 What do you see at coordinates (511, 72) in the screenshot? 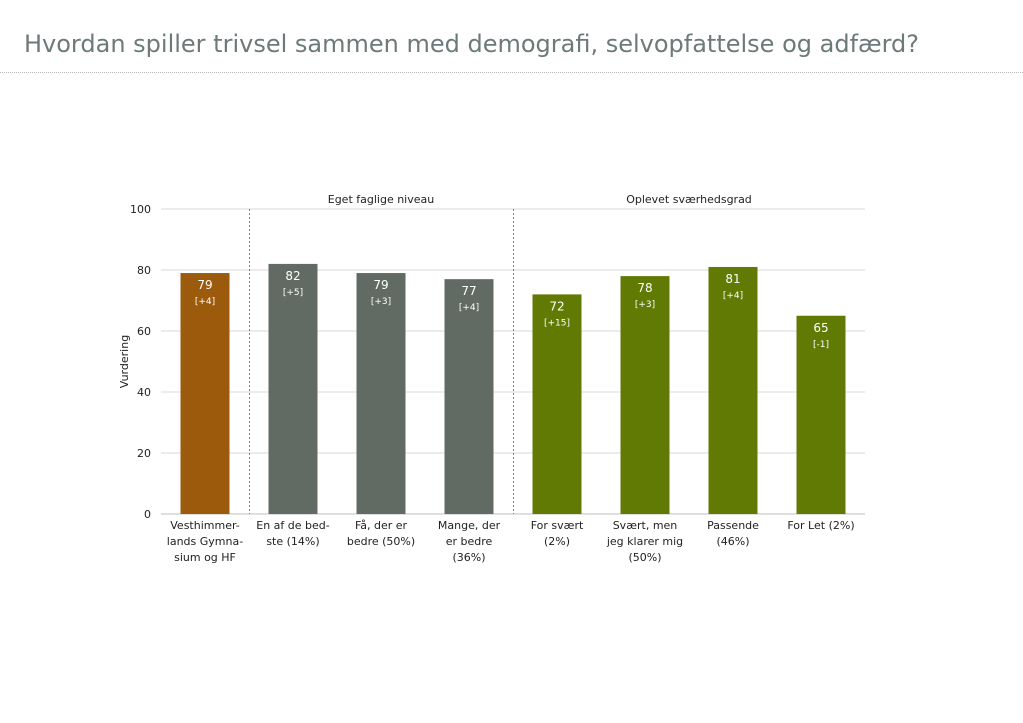
I see `title-divider` at bounding box center [511, 72].